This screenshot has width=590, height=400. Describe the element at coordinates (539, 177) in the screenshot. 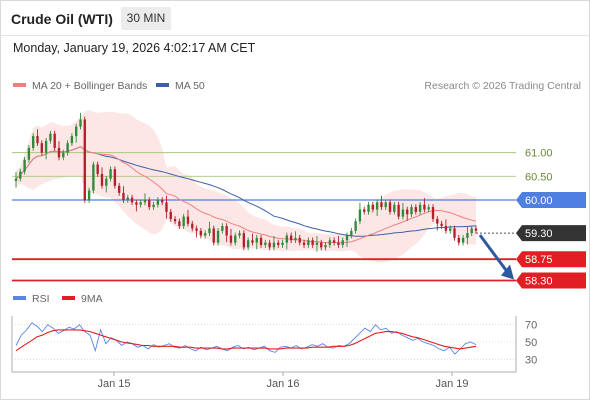

I see `price-label-60.50: 60.50` at that location.